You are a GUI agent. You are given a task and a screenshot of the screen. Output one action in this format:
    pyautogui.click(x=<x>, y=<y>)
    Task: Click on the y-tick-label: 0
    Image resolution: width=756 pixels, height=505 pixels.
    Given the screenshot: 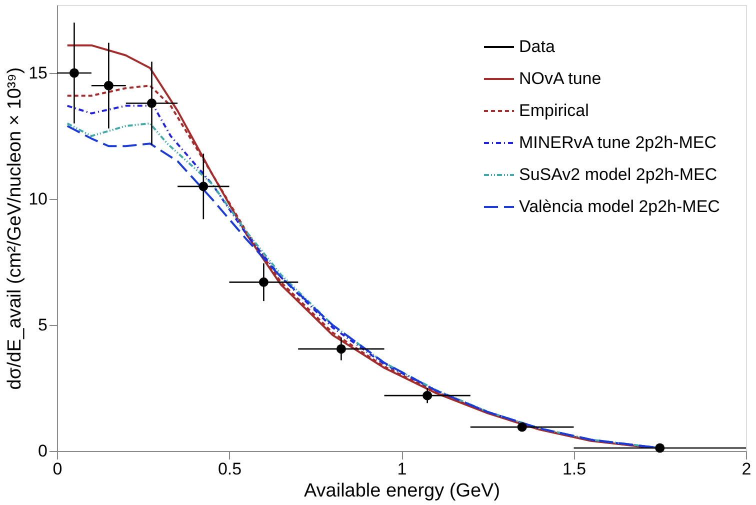 What is the action you would take?
    pyautogui.click(x=43, y=451)
    